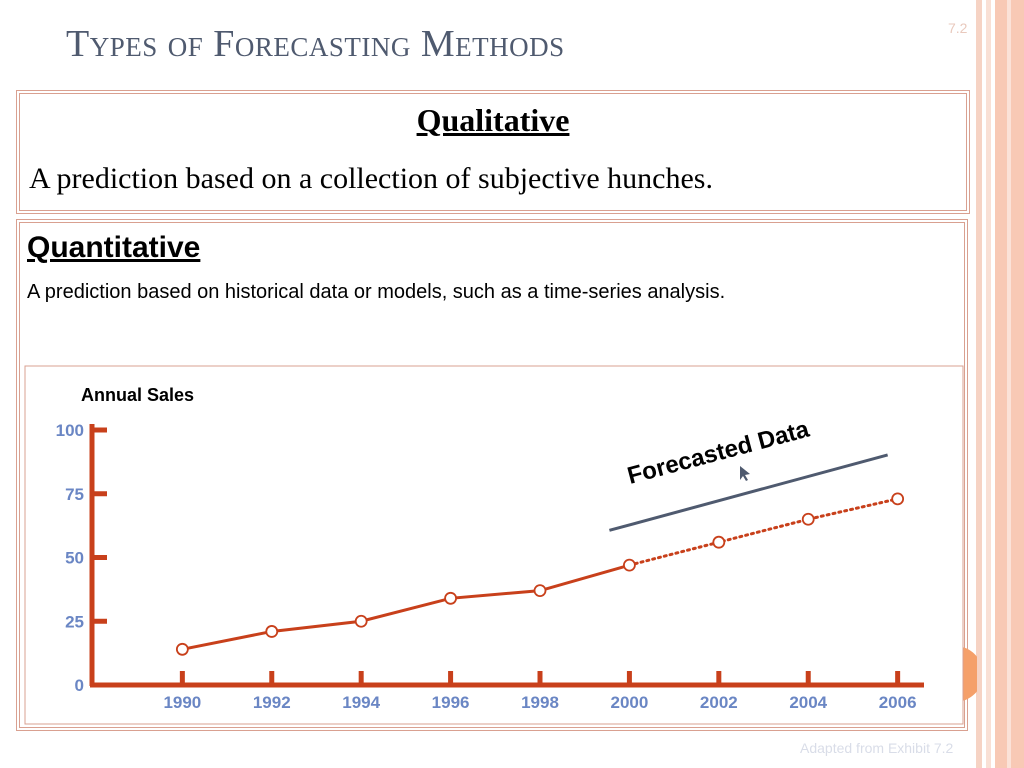 This screenshot has height=768, width=1024. What do you see at coordinates (493, 120) in the screenshot?
I see `qualitative-heading: Qualitative` at bounding box center [493, 120].